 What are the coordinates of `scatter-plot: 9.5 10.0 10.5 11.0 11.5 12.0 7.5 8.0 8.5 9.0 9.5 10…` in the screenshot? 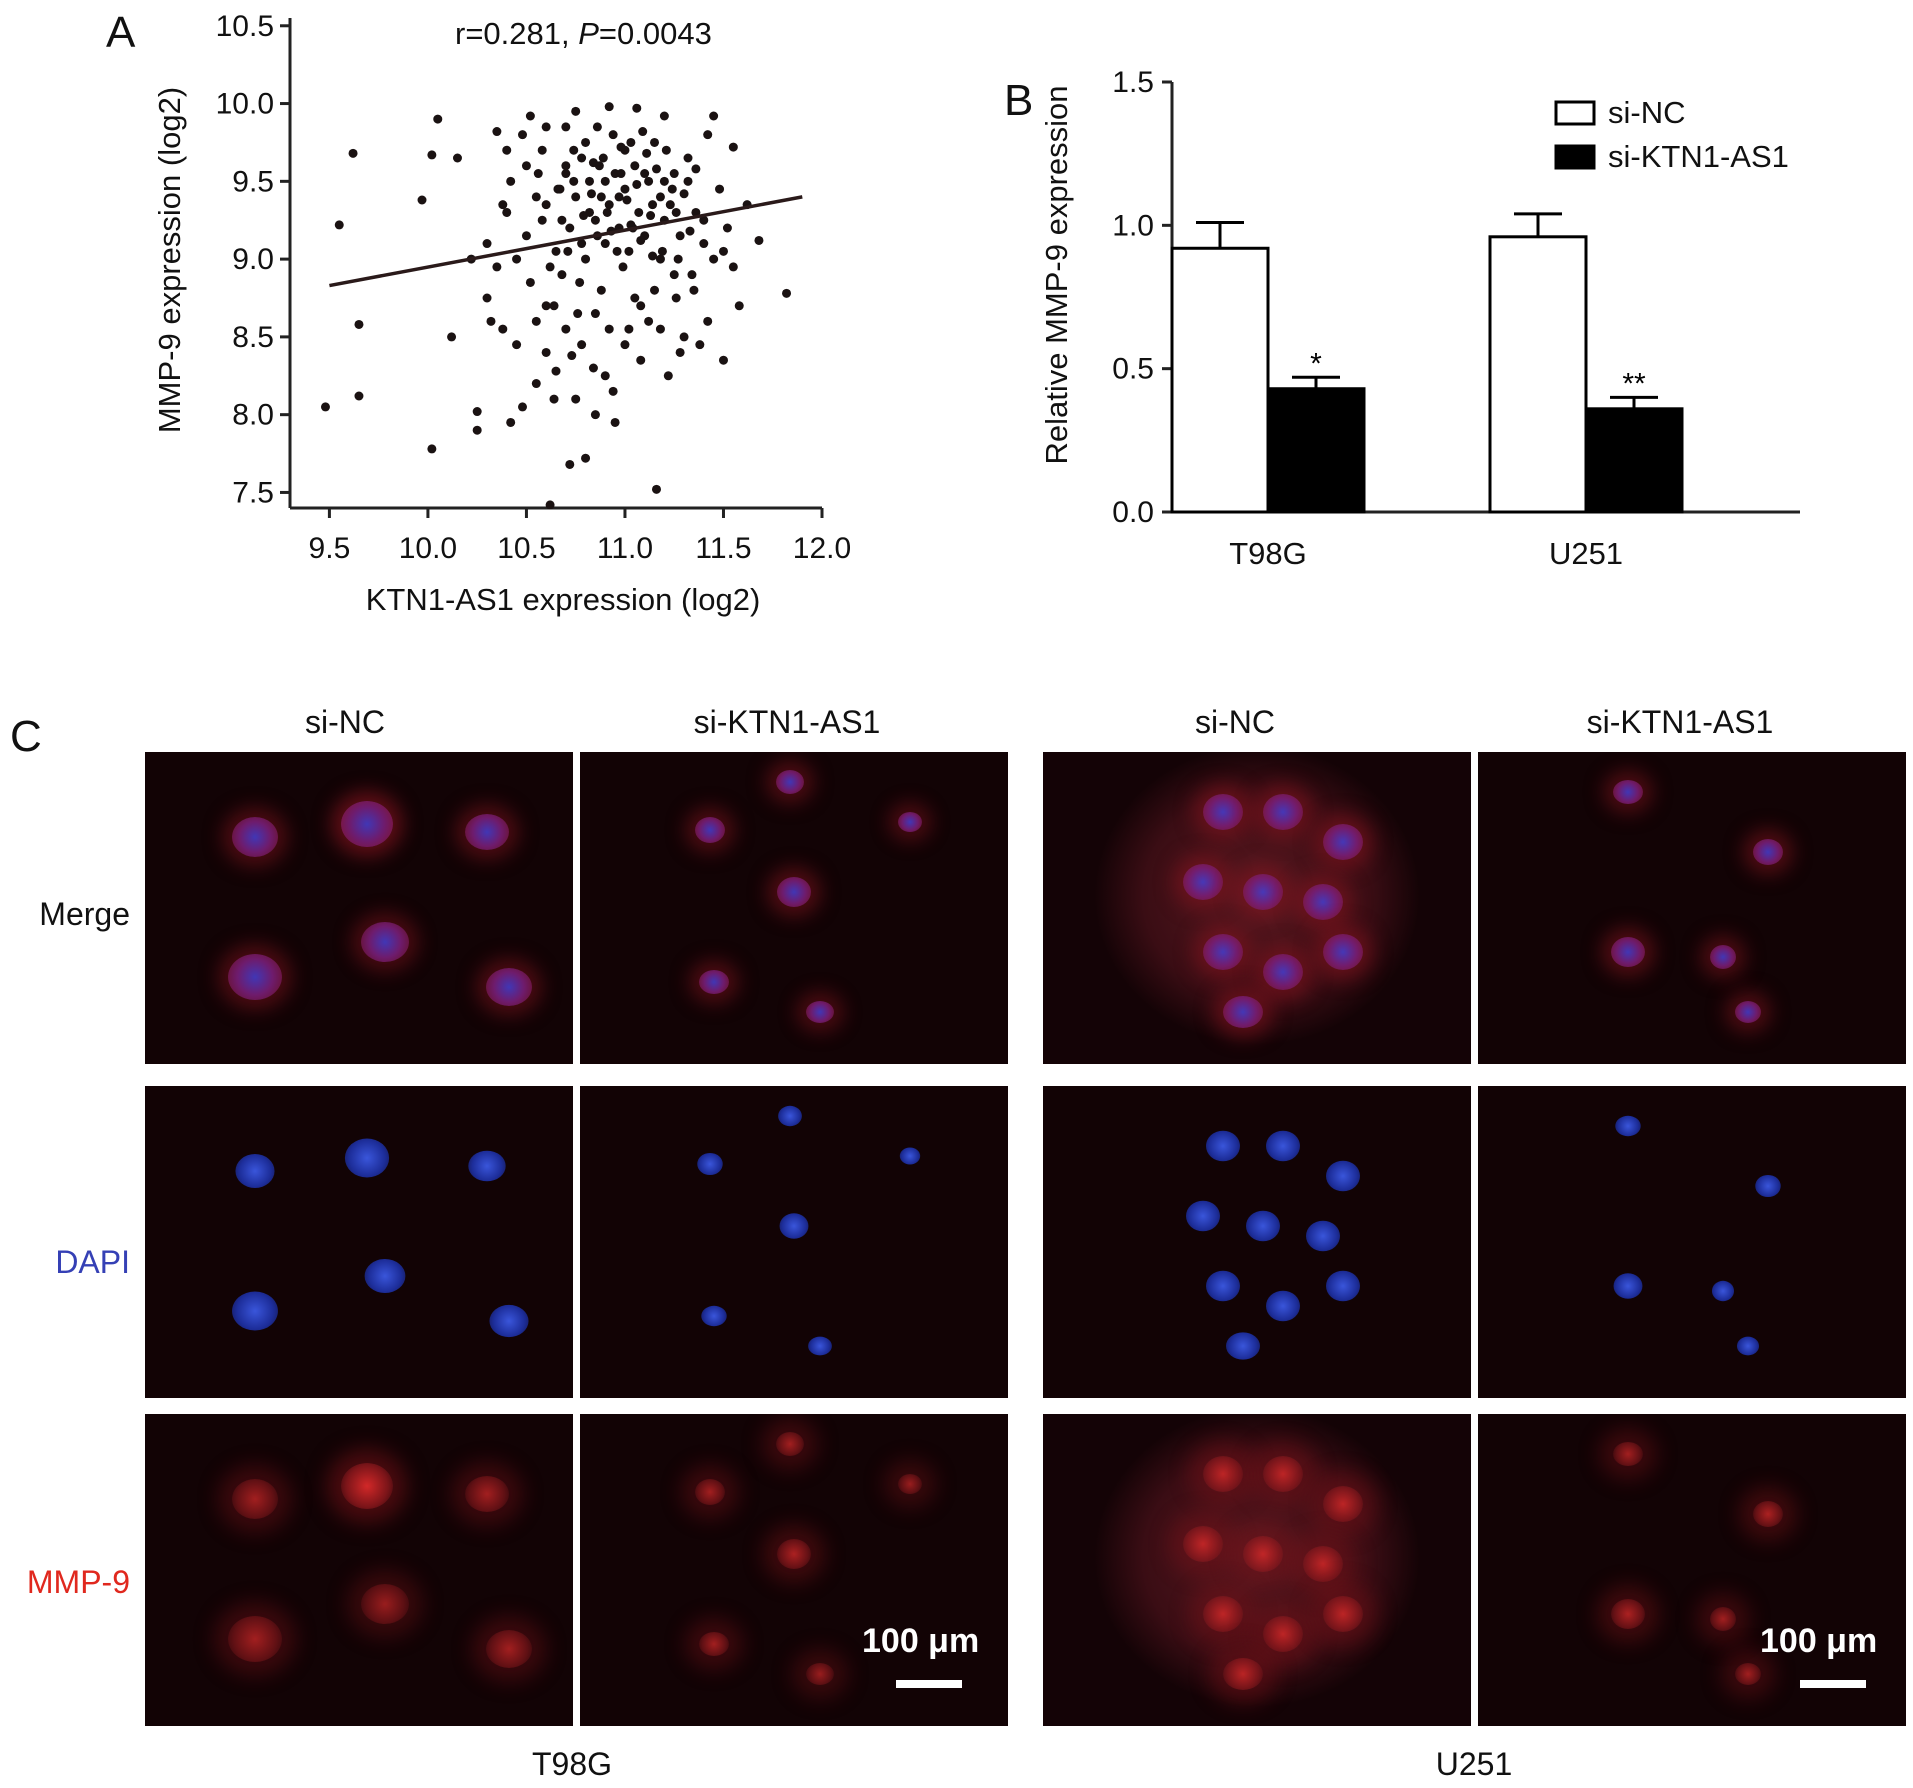 It's located at (502, 313).